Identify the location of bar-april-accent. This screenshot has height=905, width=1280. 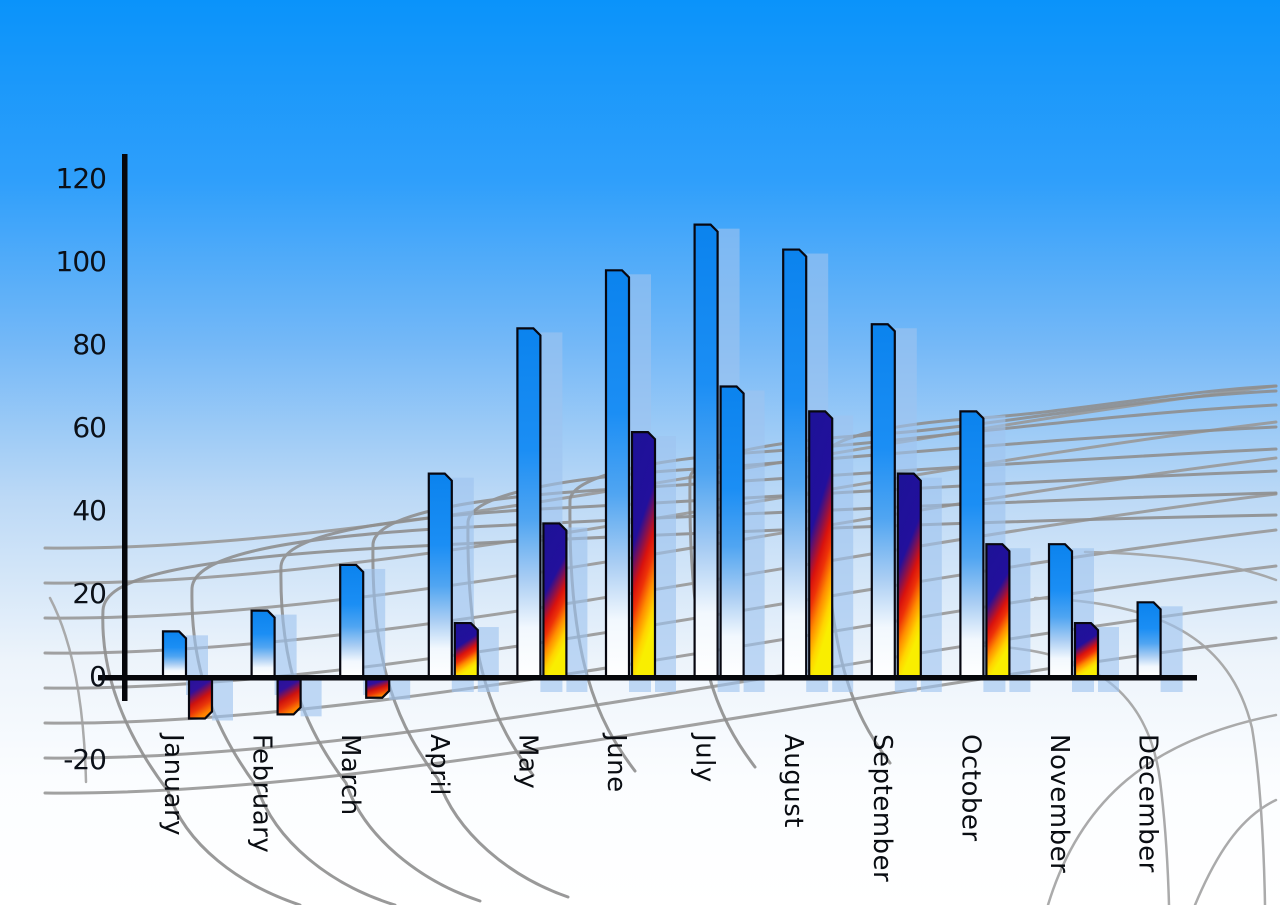
(466, 650).